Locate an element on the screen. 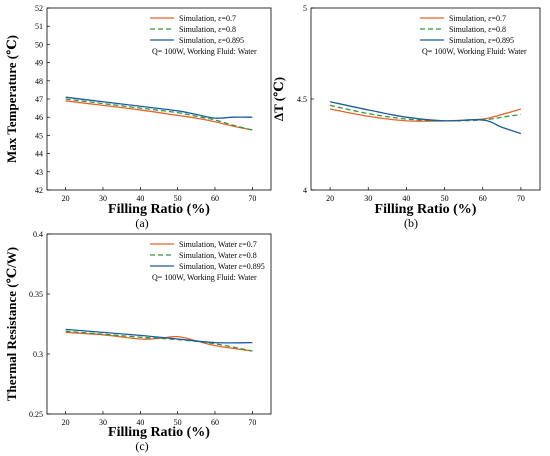  y-tick-label: 48 is located at coordinates (39, 81).